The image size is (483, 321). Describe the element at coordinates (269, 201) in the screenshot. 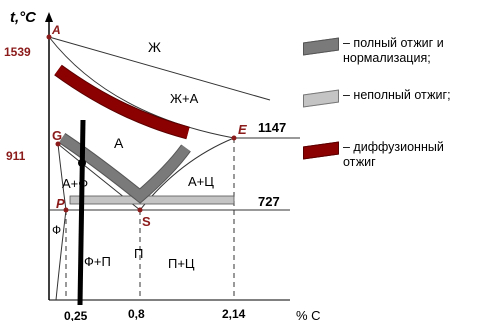

I see `temp-727-label: 727` at that location.